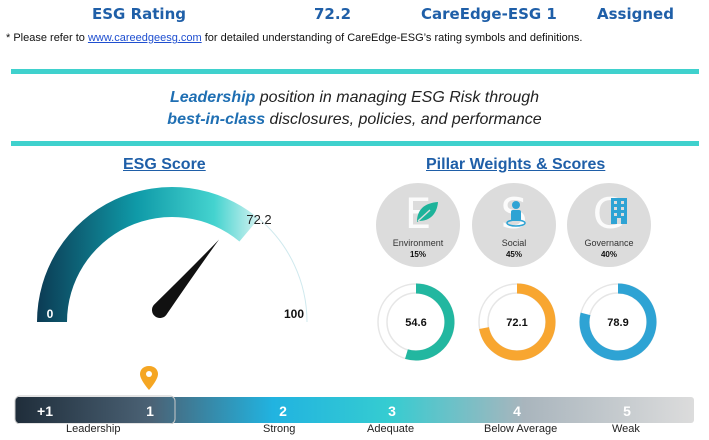  Describe the element at coordinates (93, 429) in the screenshot. I see `scale-label-leadership: Leadership` at that location.